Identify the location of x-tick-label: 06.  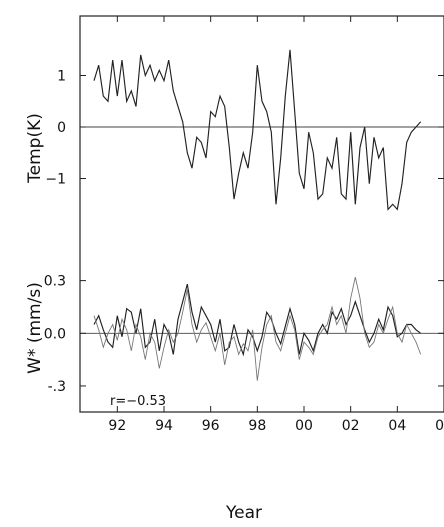
(439, 426).